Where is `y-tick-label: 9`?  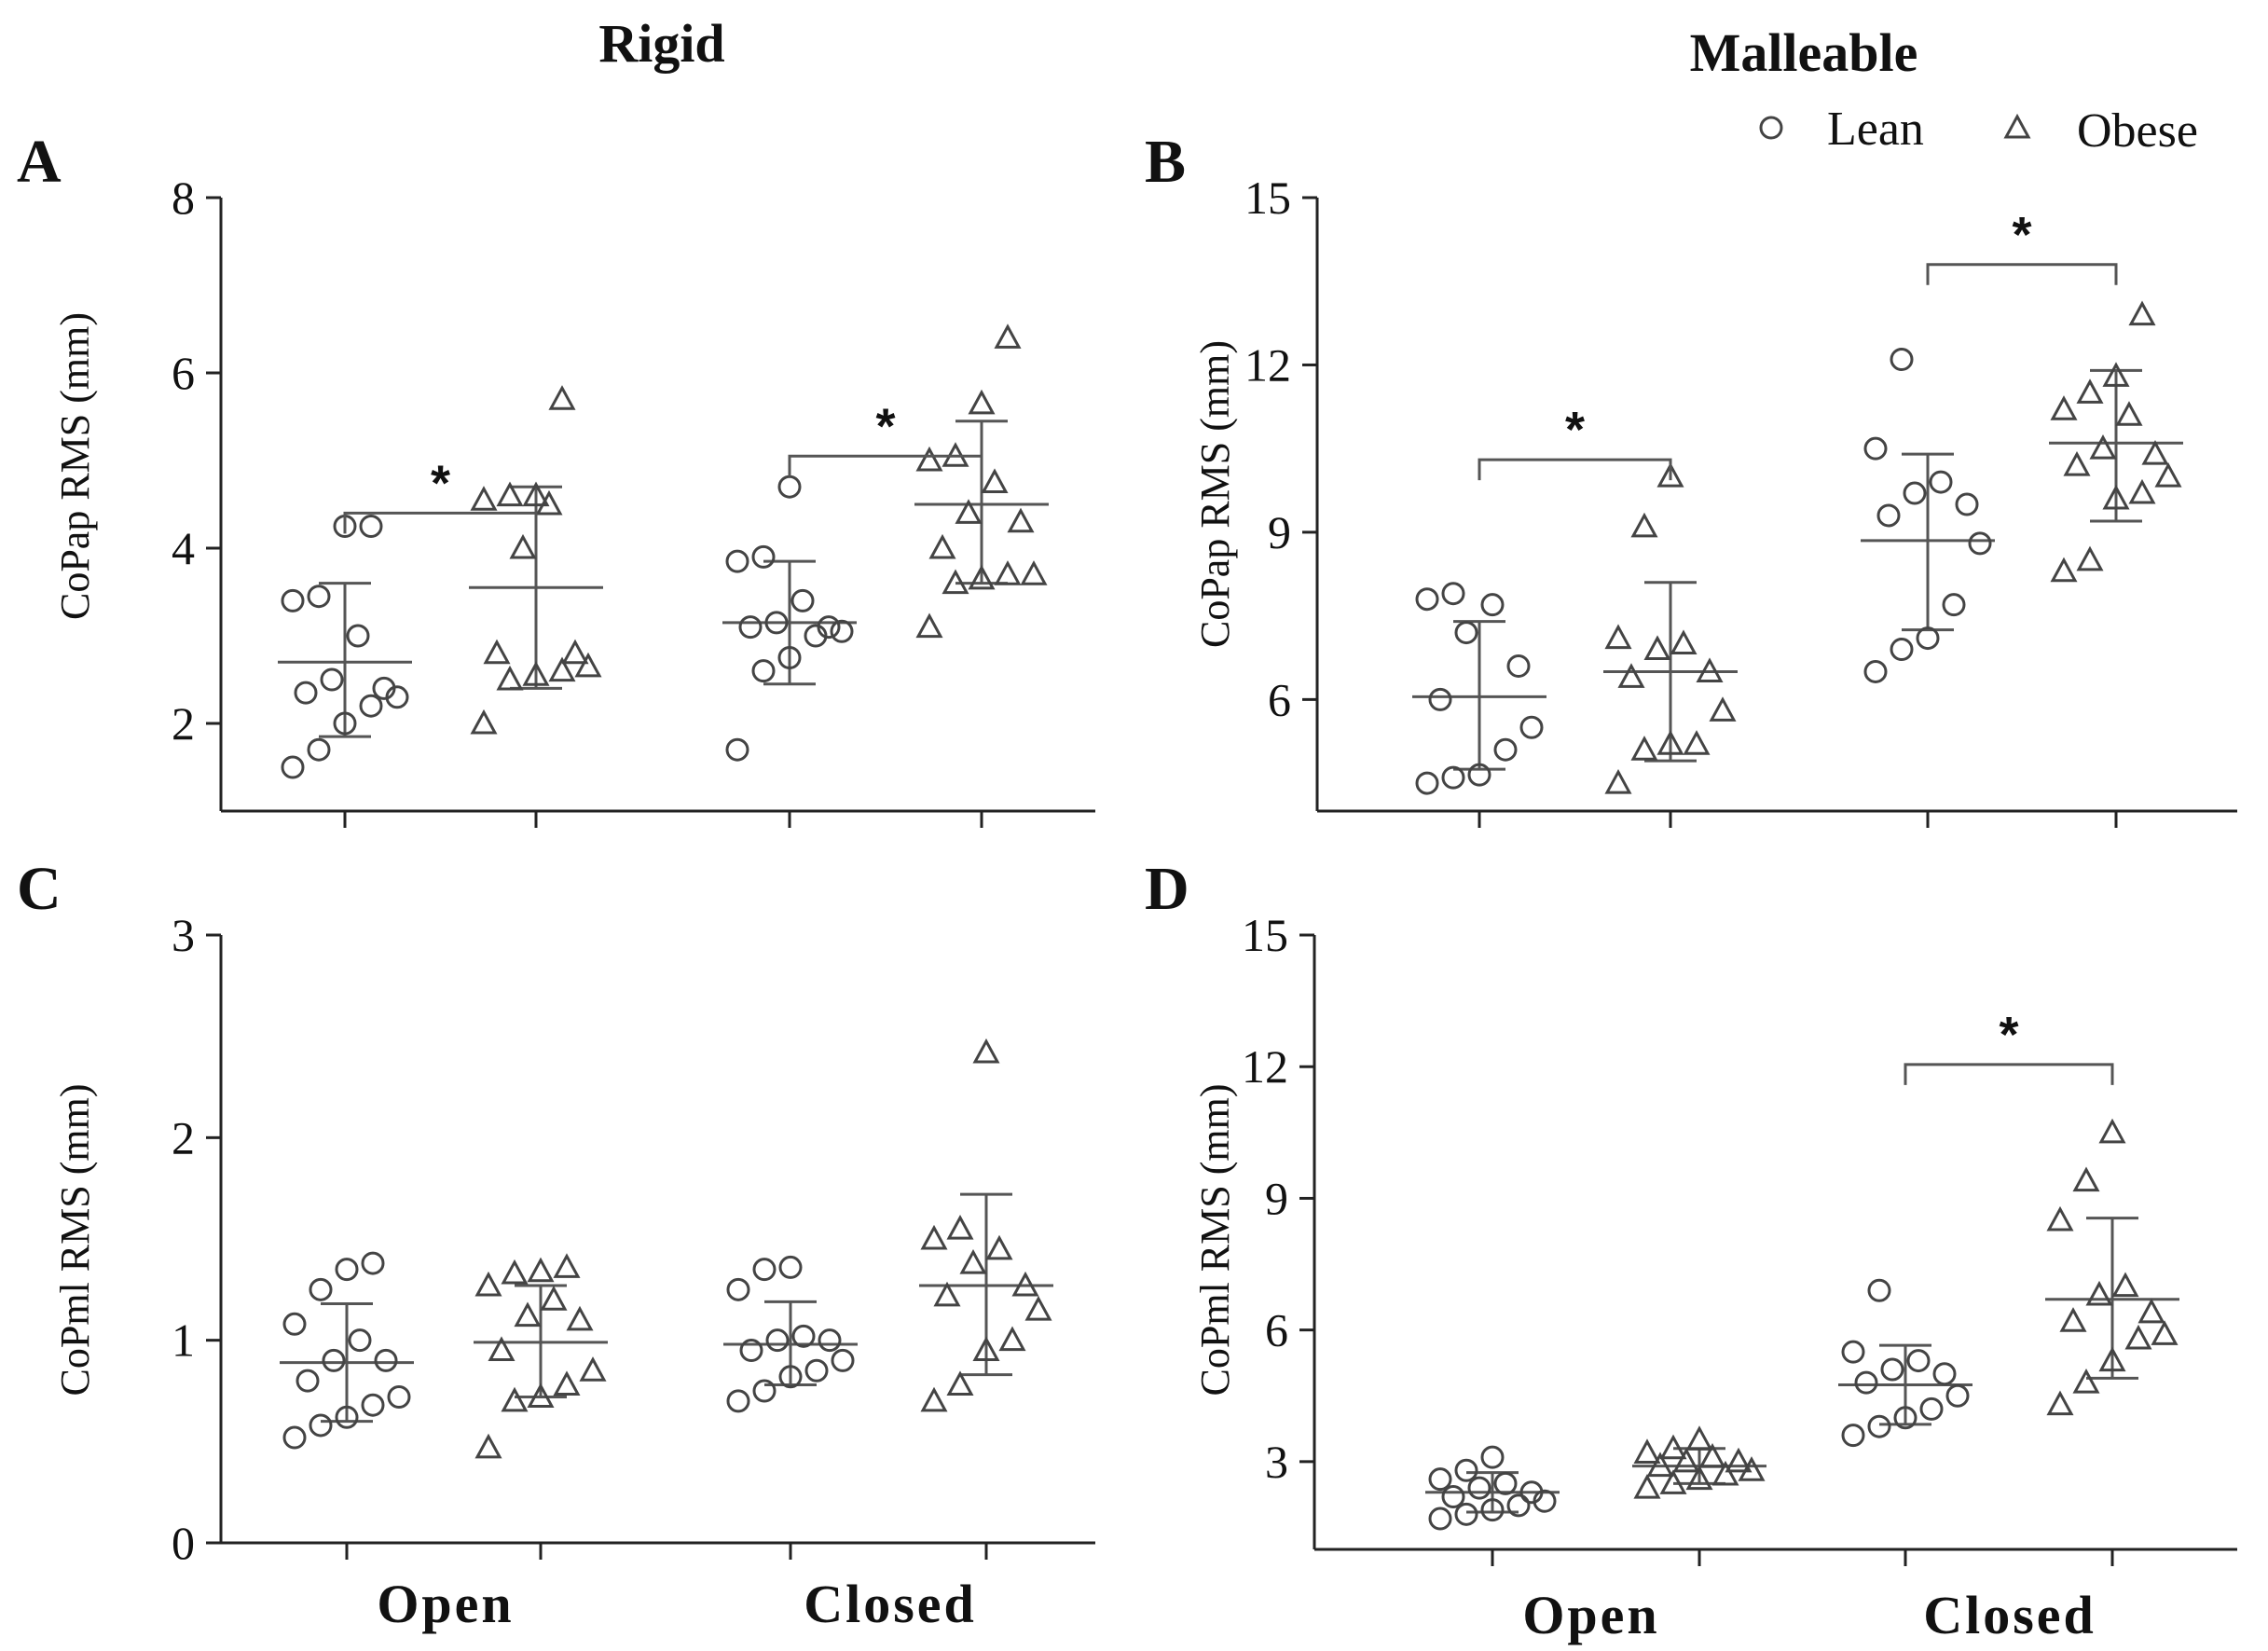
y-tick-label: 9 is located at coordinates (1280, 532).